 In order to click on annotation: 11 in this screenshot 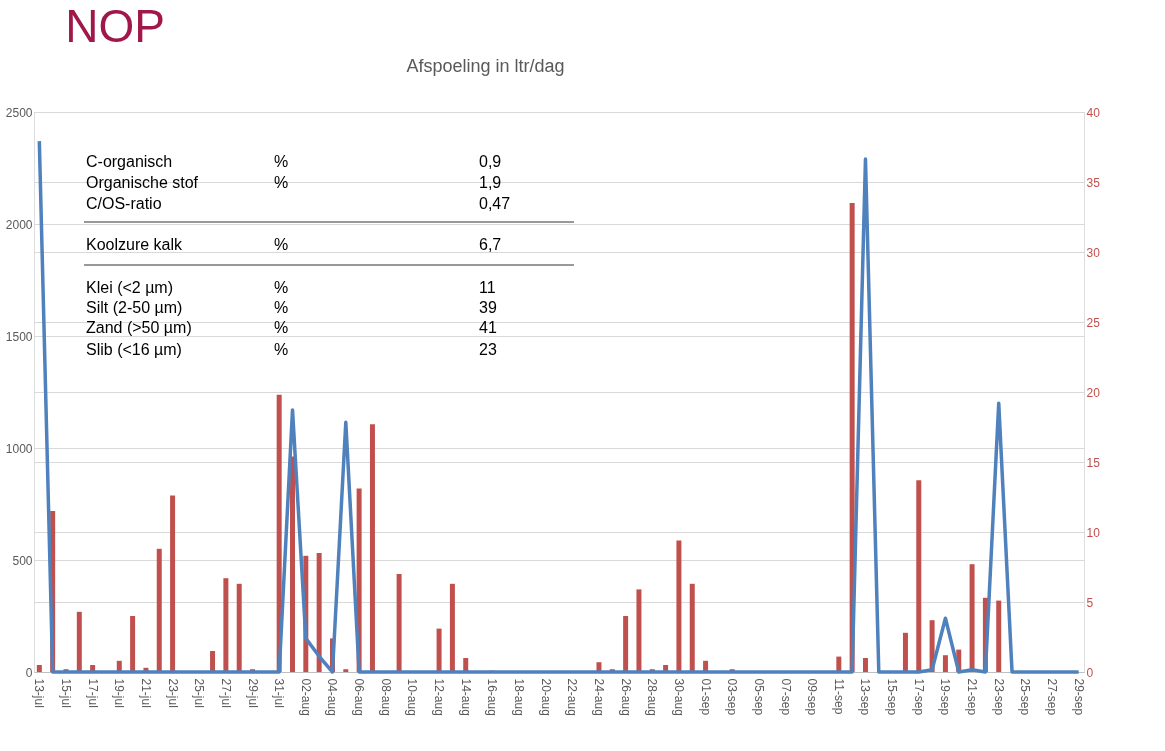, I will do `click(487, 287)`.